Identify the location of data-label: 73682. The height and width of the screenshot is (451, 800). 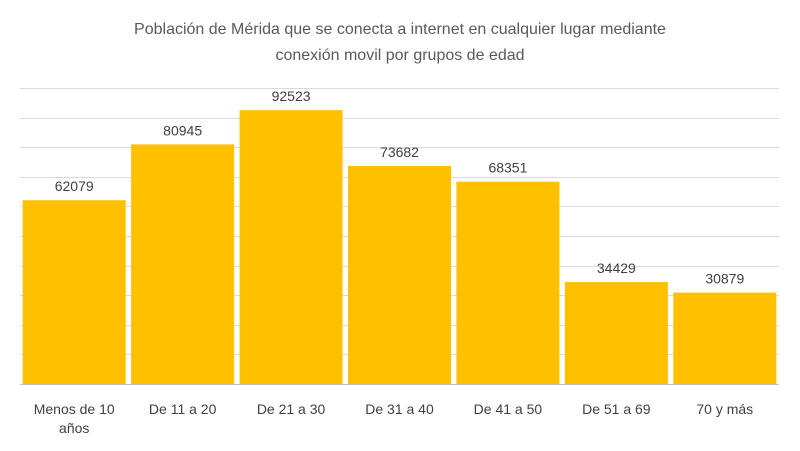
(399, 152).